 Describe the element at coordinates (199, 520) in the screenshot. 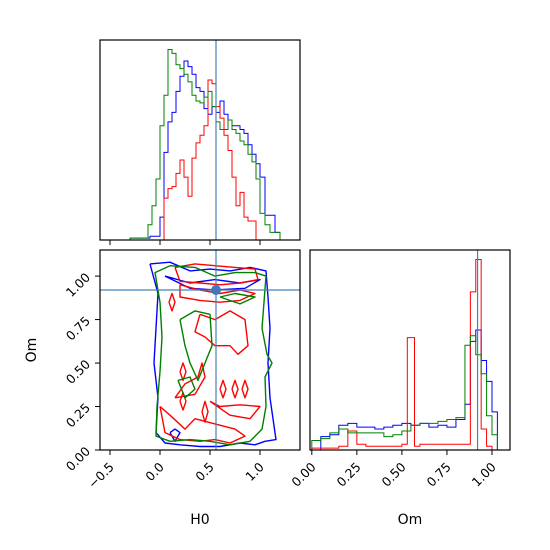

I see `x-axis-label-h0: H0` at that location.